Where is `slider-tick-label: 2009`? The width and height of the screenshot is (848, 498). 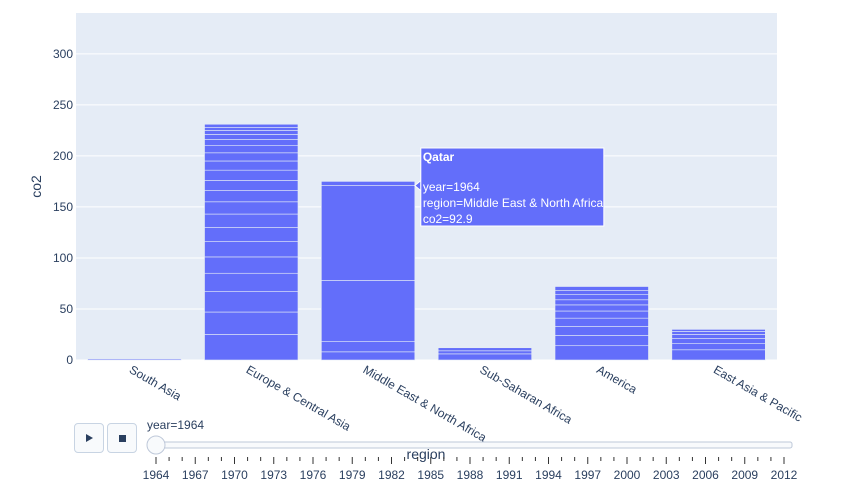
slider-tick-label: 2009 is located at coordinates (744, 475).